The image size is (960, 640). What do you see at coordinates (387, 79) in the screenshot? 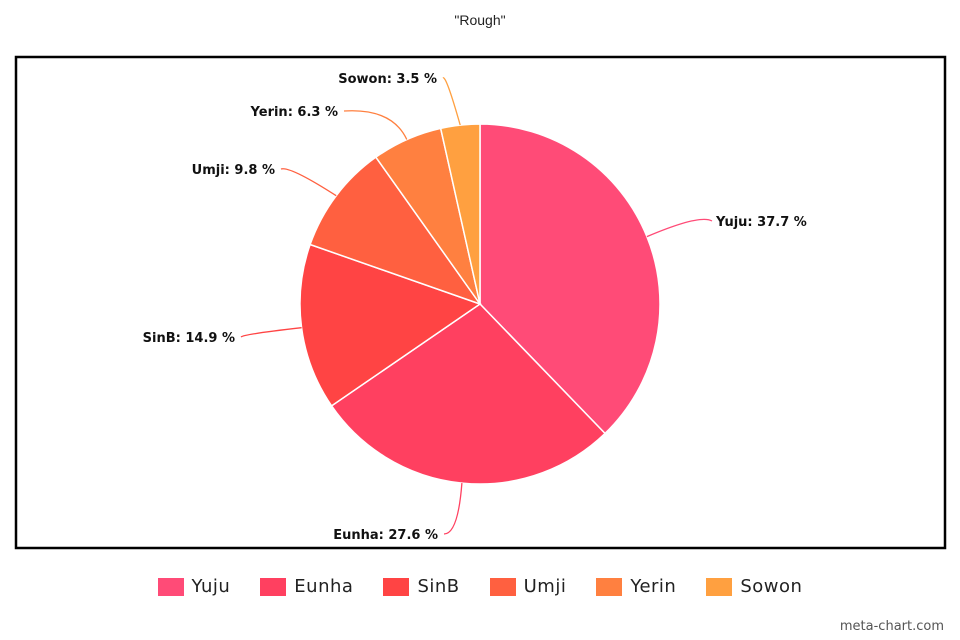
I see `data-label-sowon: Sowon: 3.5 %` at bounding box center [387, 79].